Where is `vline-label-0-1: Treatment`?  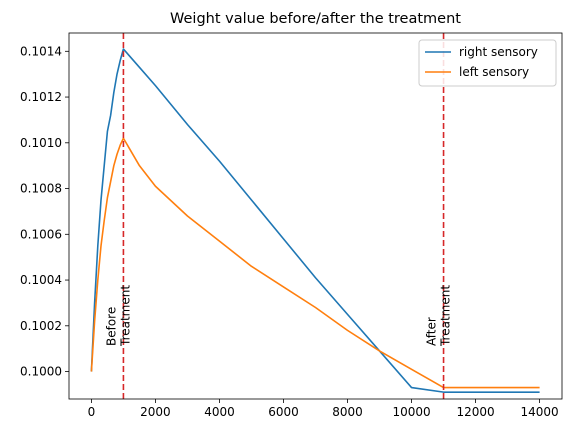
vline-label-0-1: Treatment is located at coordinates (125, 316).